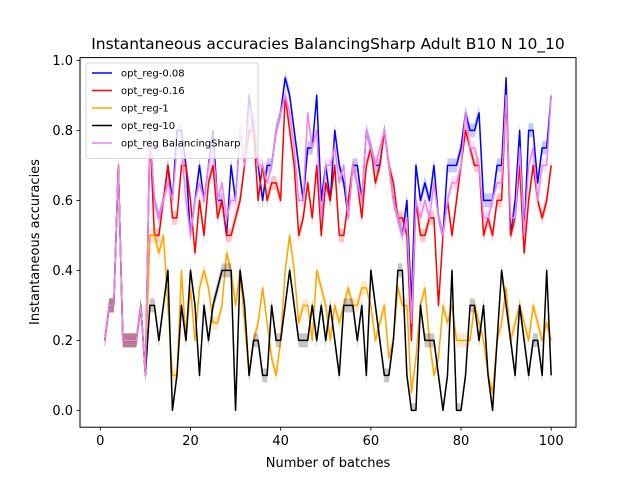 Image resolution: width=640 pixels, height=480 pixels. What do you see at coordinates (153, 74) in the screenshot?
I see `legend-label: opt_reg-0.08` at bounding box center [153, 74].